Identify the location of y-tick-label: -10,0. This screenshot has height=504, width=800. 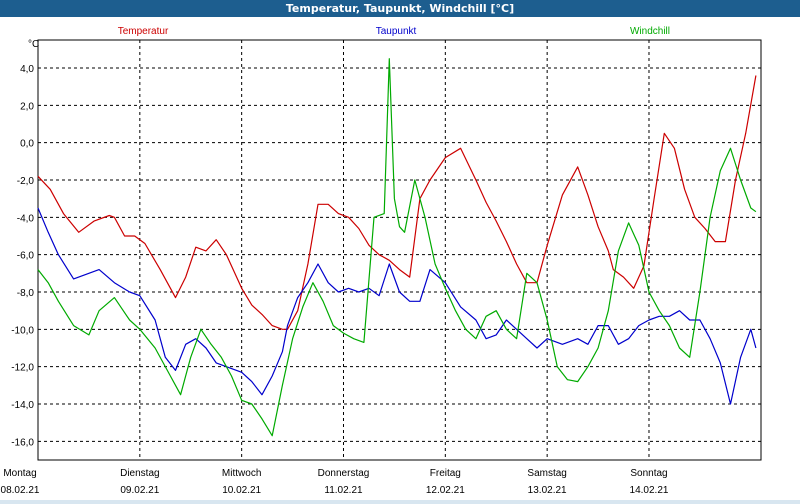
(22, 330).